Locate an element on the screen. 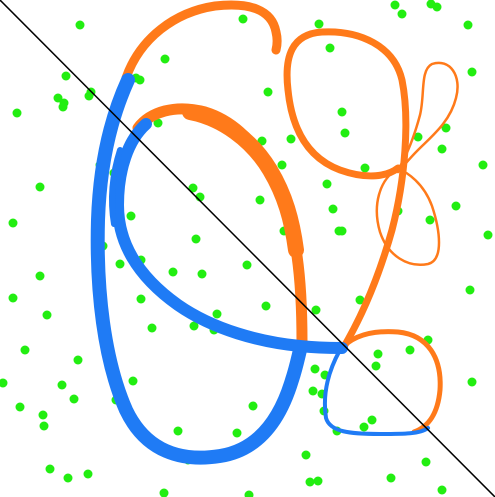 The image size is (495, 497). orange-small-loop-bottom is located at coordinates (408, 216).